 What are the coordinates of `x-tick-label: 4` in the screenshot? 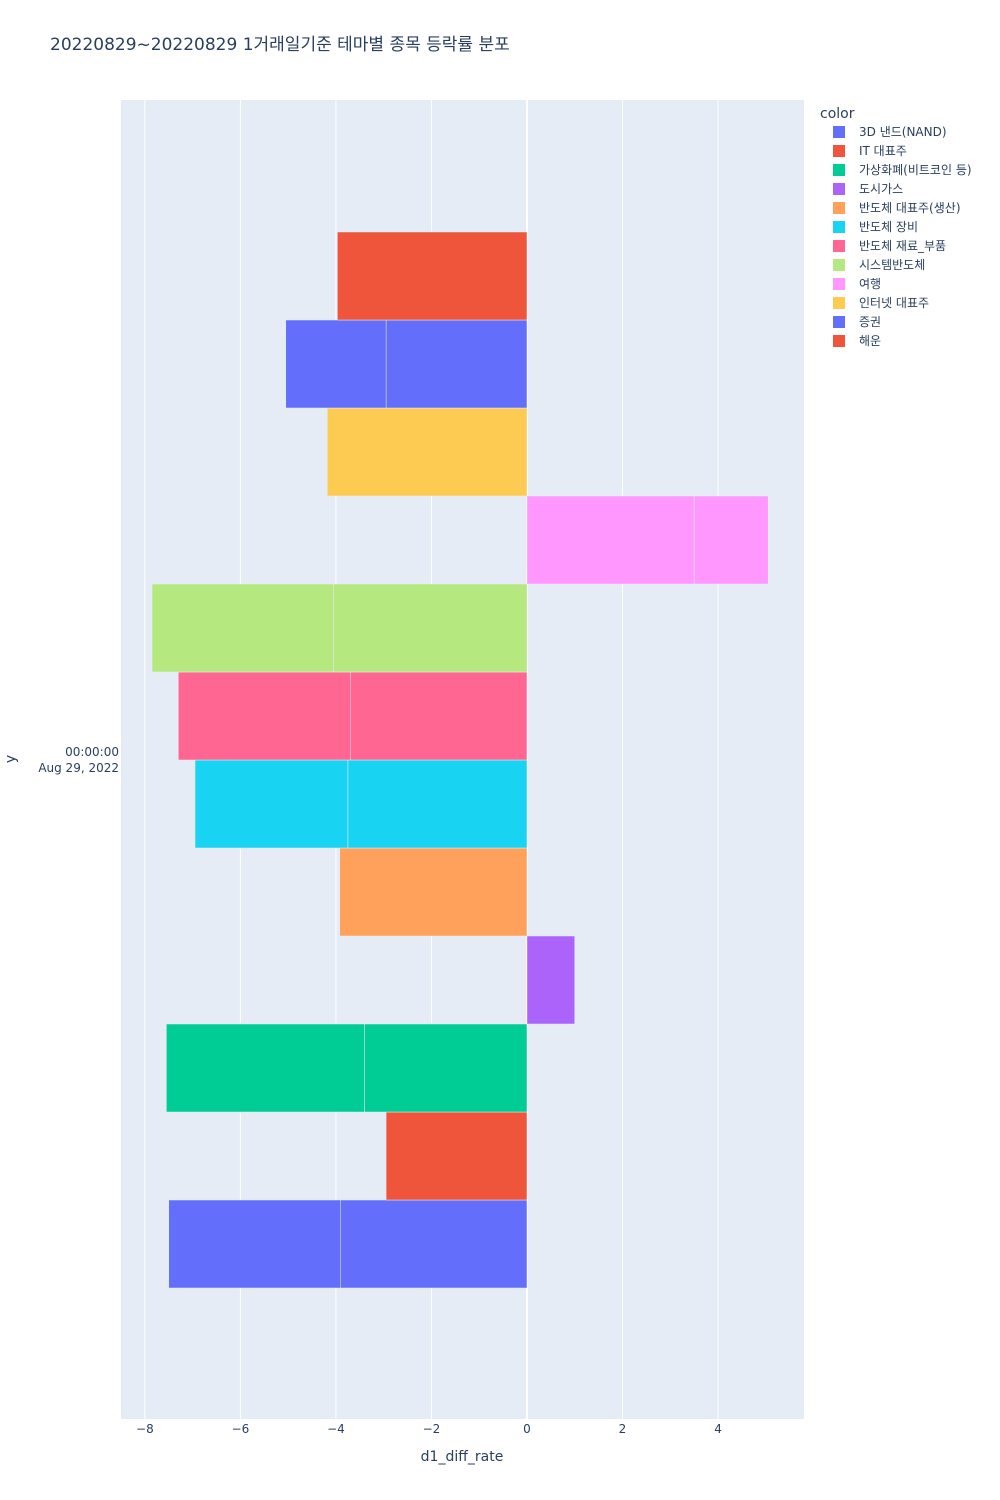 It's located at (718, 1429).